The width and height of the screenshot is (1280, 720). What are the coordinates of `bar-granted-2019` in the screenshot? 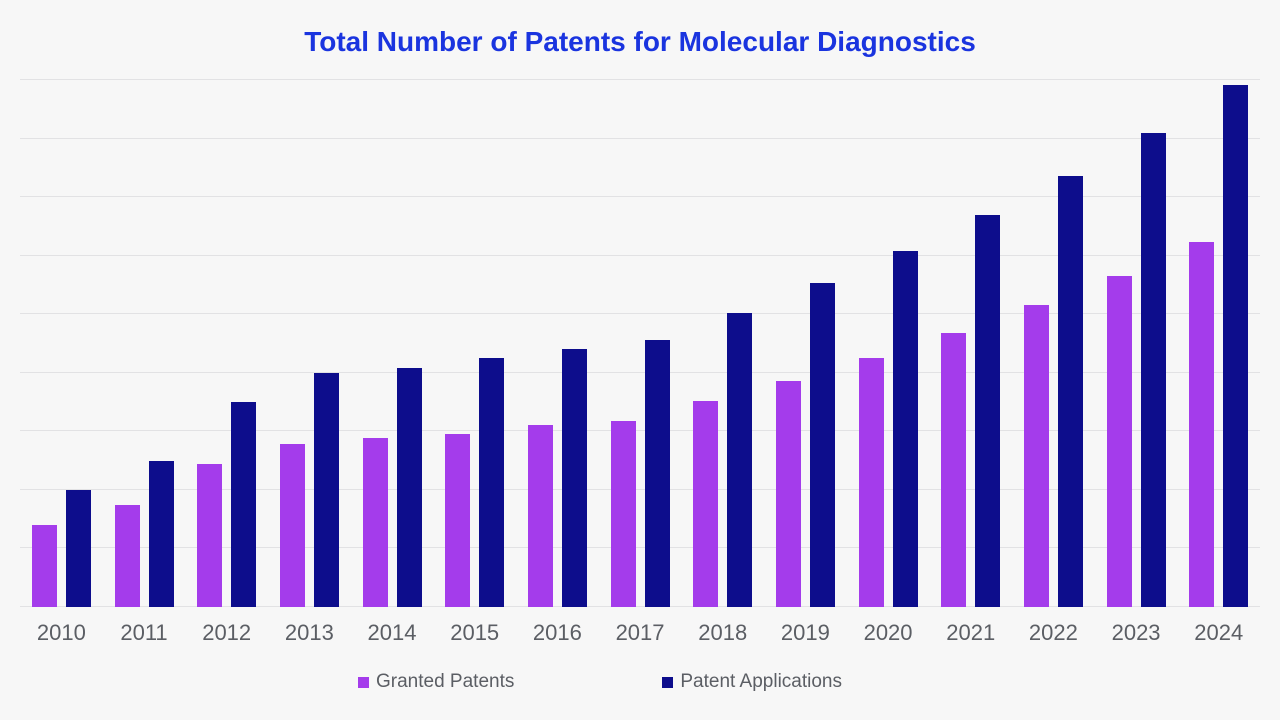 It's located at (788, 493).